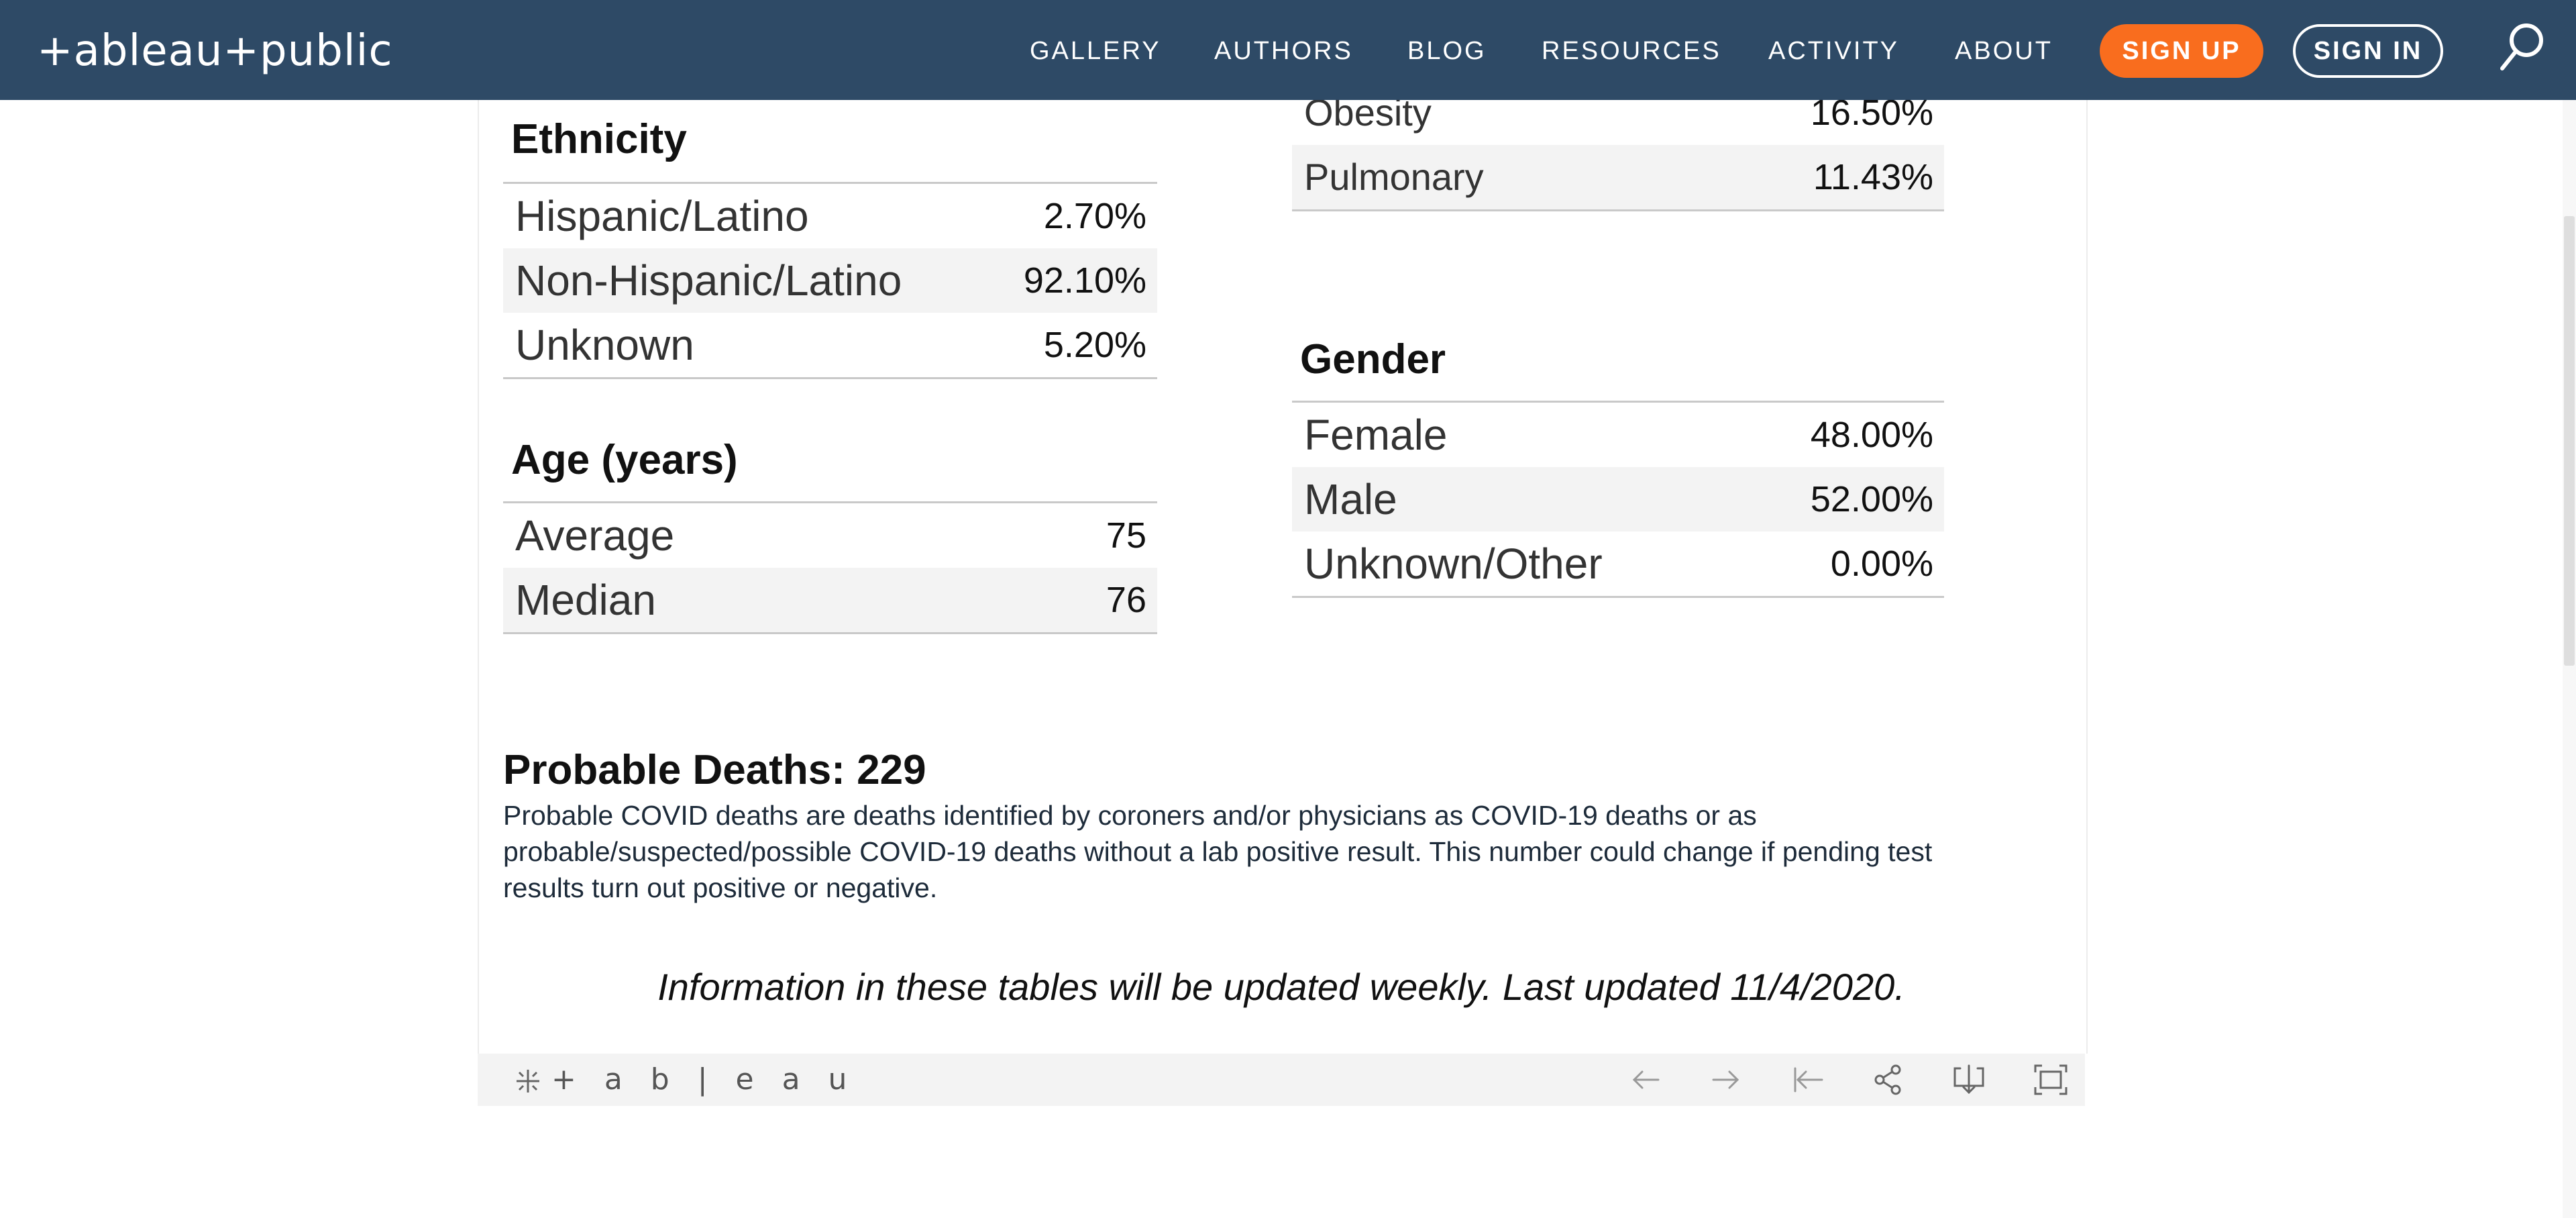 The height and width of the screenshot is (1218, 2576). I want to click on tableau-mark-icon, so click(528, 1082).